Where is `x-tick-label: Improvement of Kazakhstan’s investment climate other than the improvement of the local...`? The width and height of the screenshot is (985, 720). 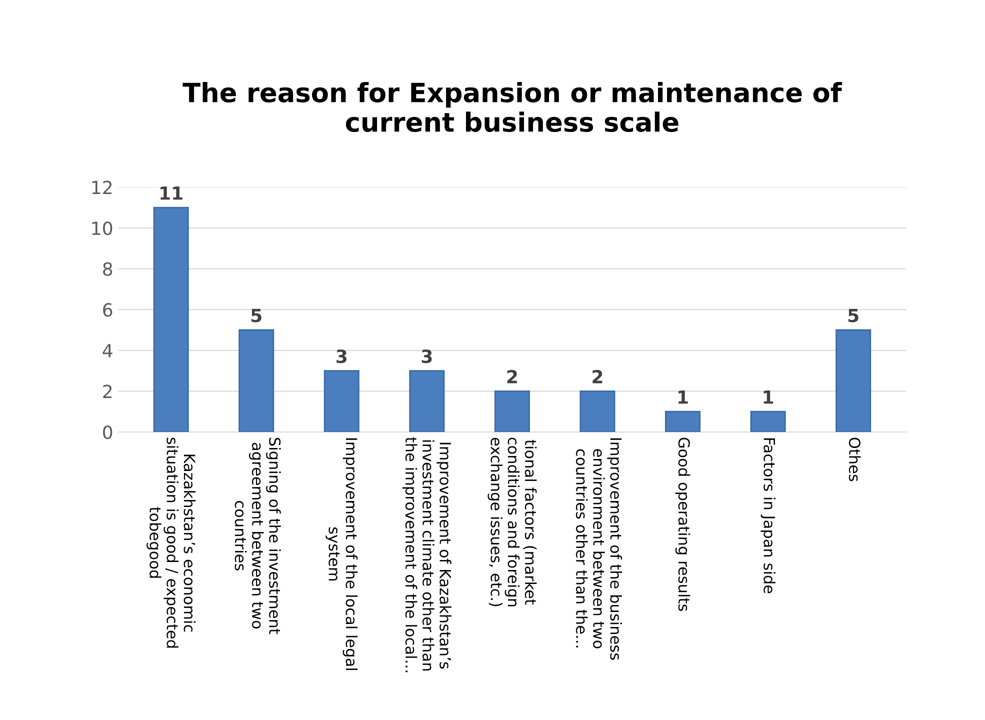
x-tick-label: Improvement of Kazakhstan’s investment climate other than the improvement of the local... is located at coordinates (427, 554).